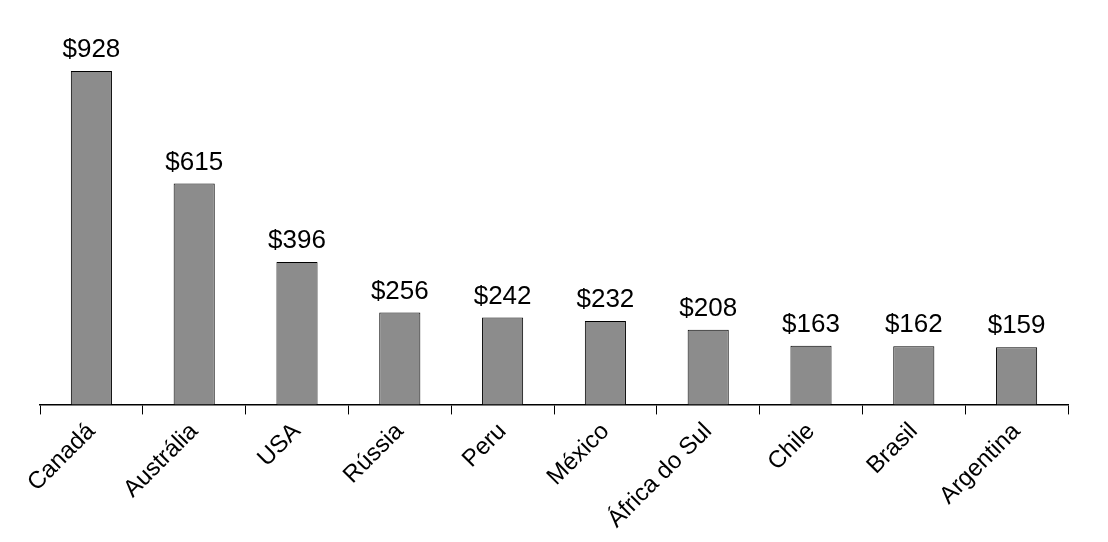 This screenshot has width=1108, height=542. Describe the element at coordinates (811, 323) in the screenshot. I see `data-label: $163` at that location.